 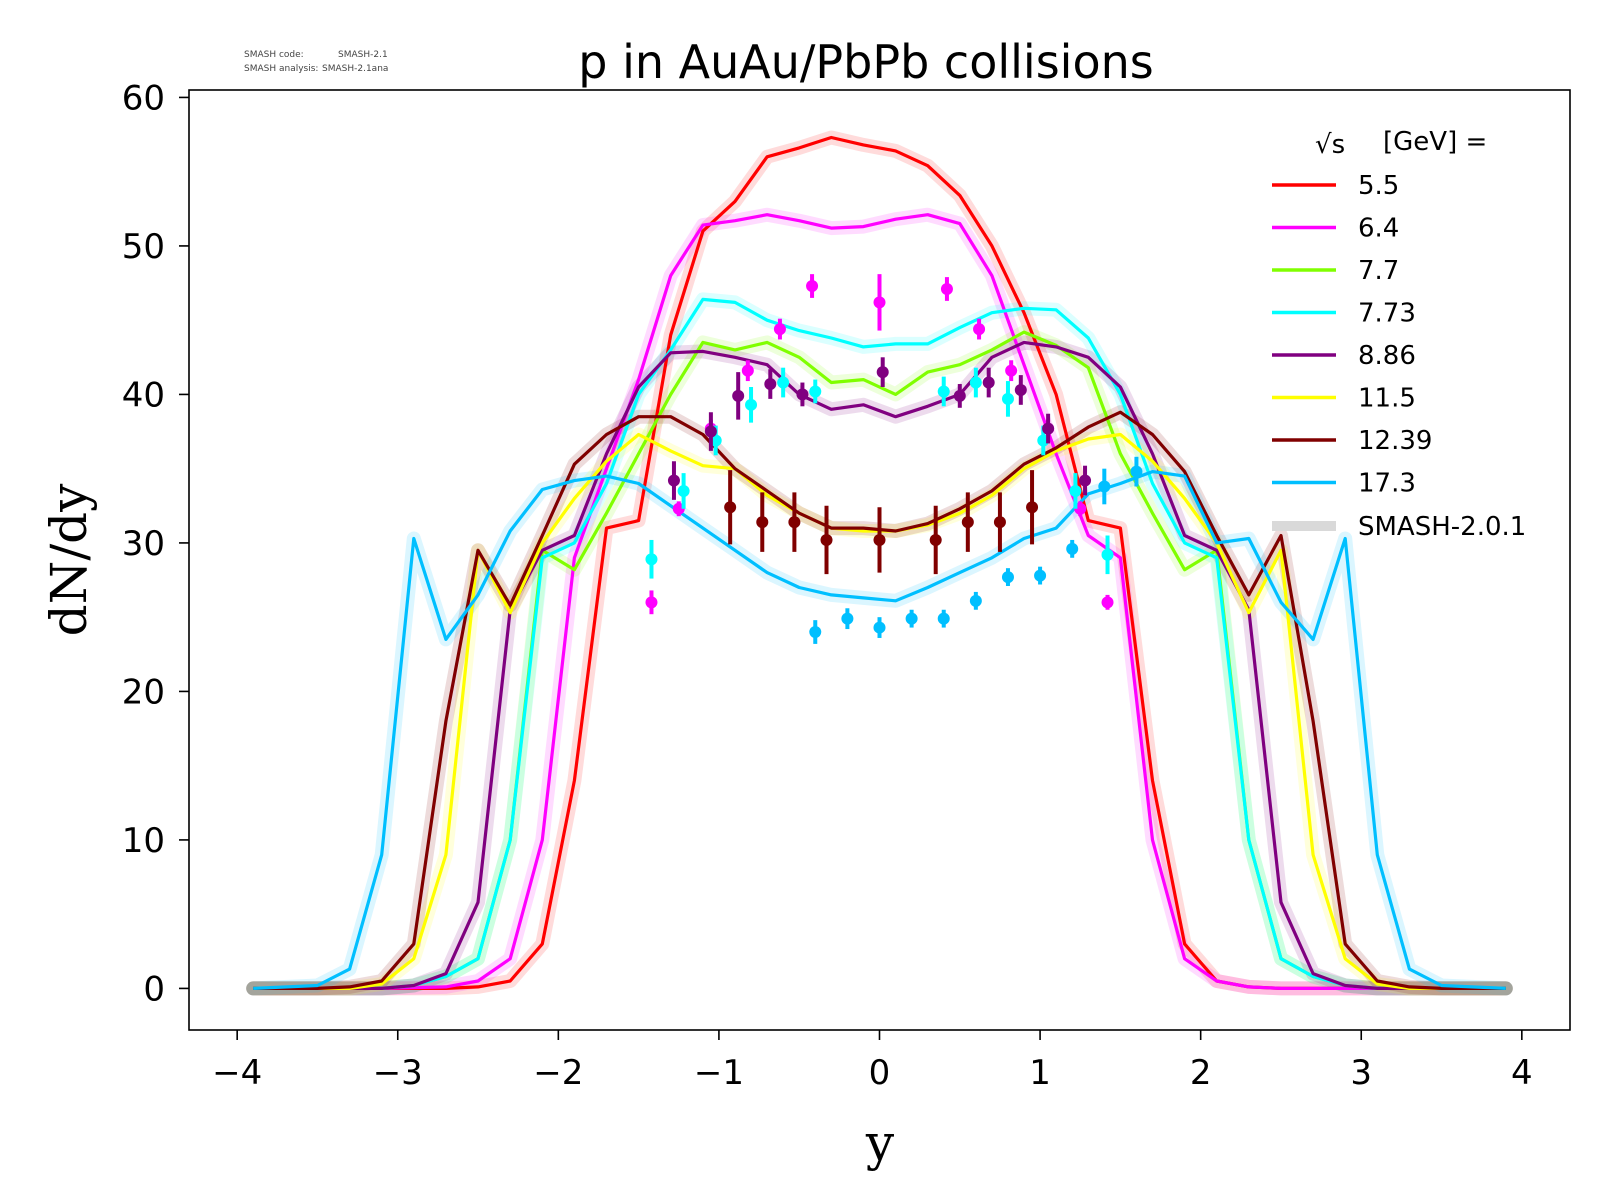 I want to click on x-axis-title: y, so click(x=880, y=1143).